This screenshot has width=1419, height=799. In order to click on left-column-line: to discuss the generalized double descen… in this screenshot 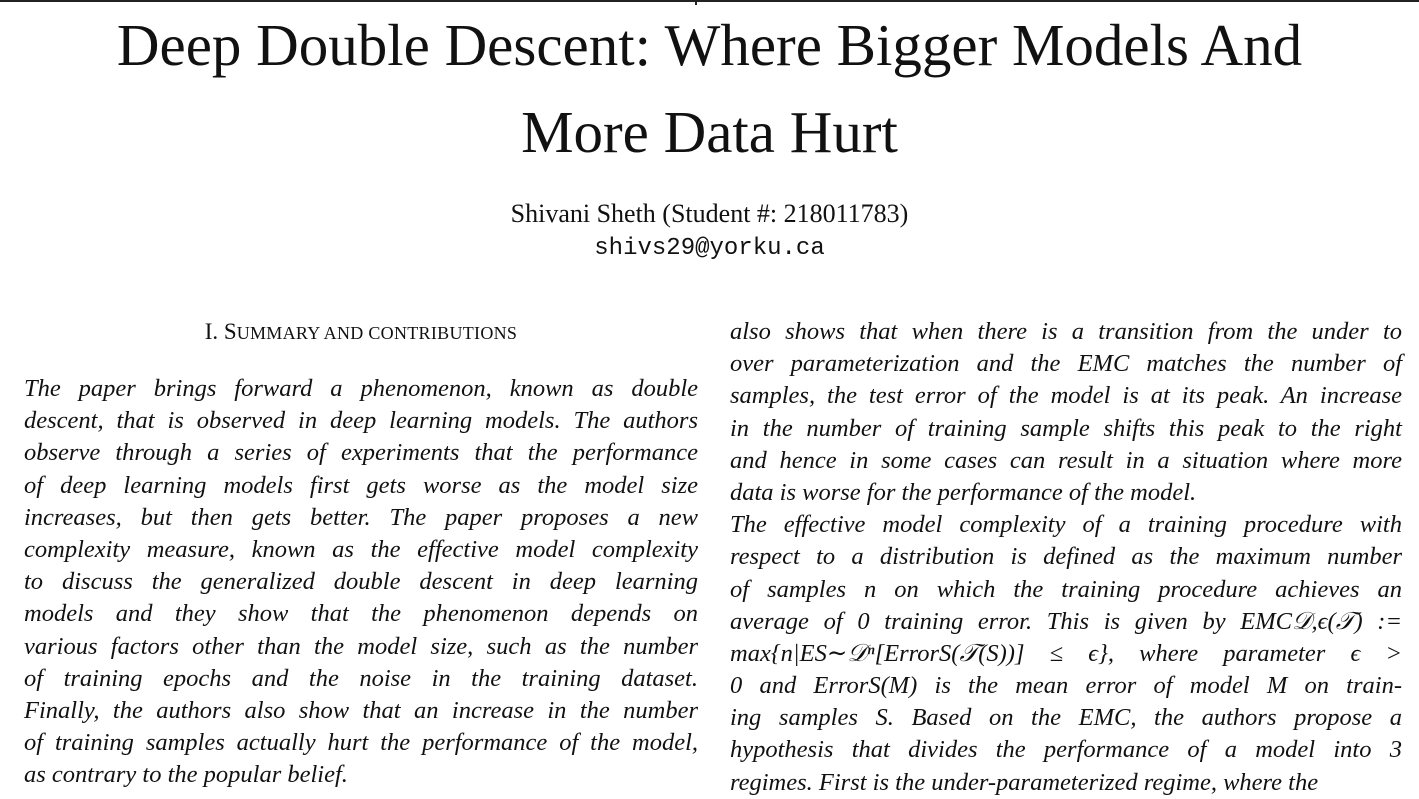, I will do `click(361, 582)`.